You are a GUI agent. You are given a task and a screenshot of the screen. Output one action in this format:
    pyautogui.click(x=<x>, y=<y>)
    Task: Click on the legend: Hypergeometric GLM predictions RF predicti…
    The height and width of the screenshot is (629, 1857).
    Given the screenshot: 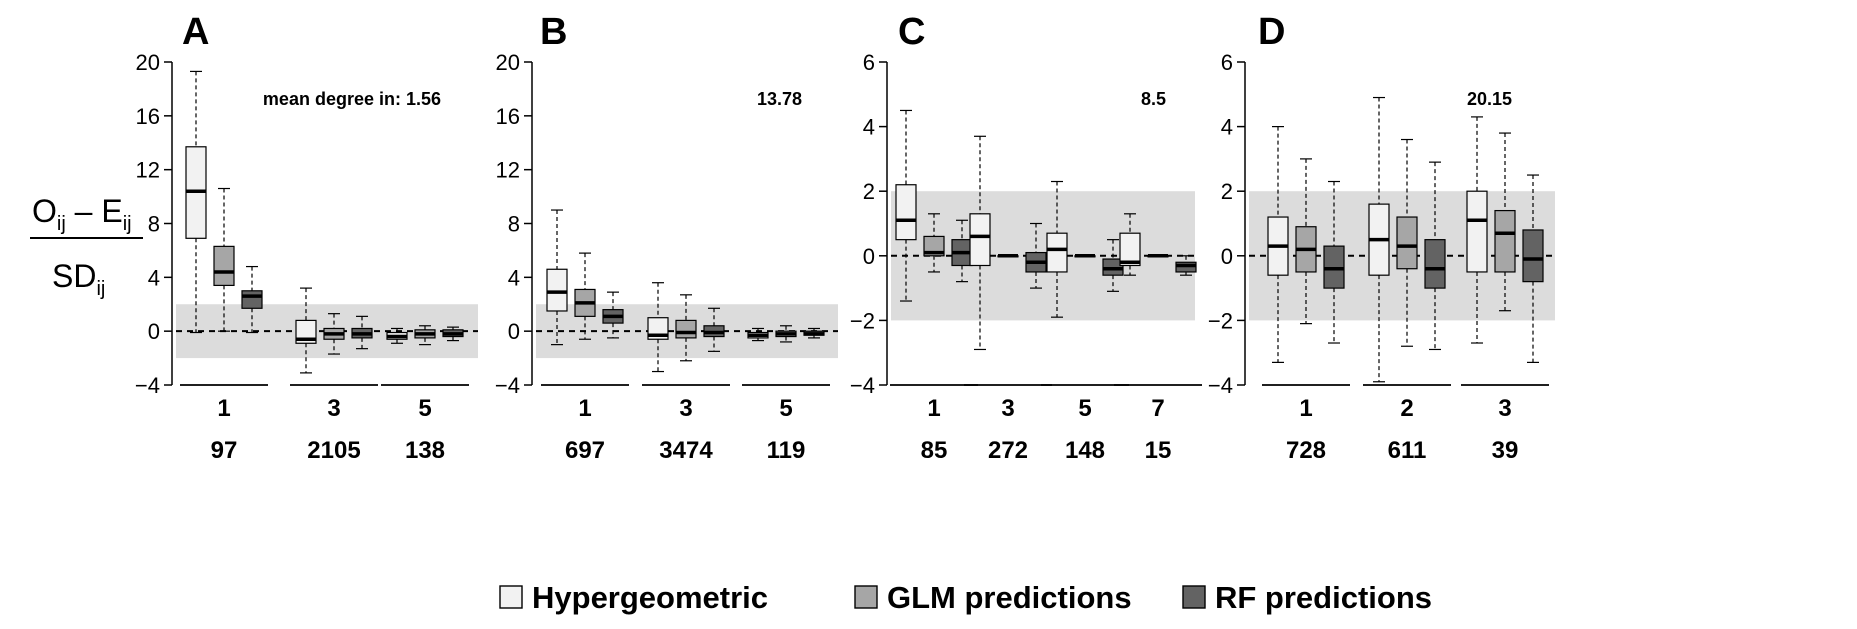 What is the action you would take?
    pyautogui.click(x=965, y=597)
    